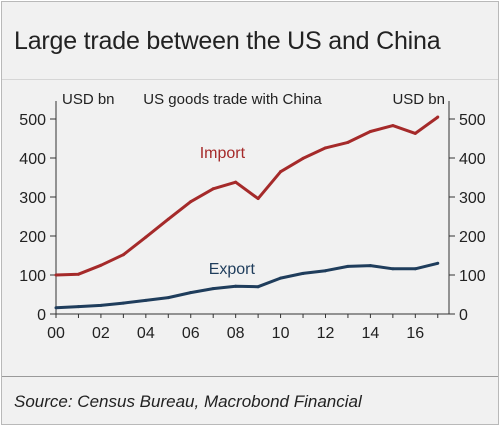 Image resolution: width=502 pixels, height=428 pixels. I want to click on y-axis-label-right: USD bn, so click(418, 99).